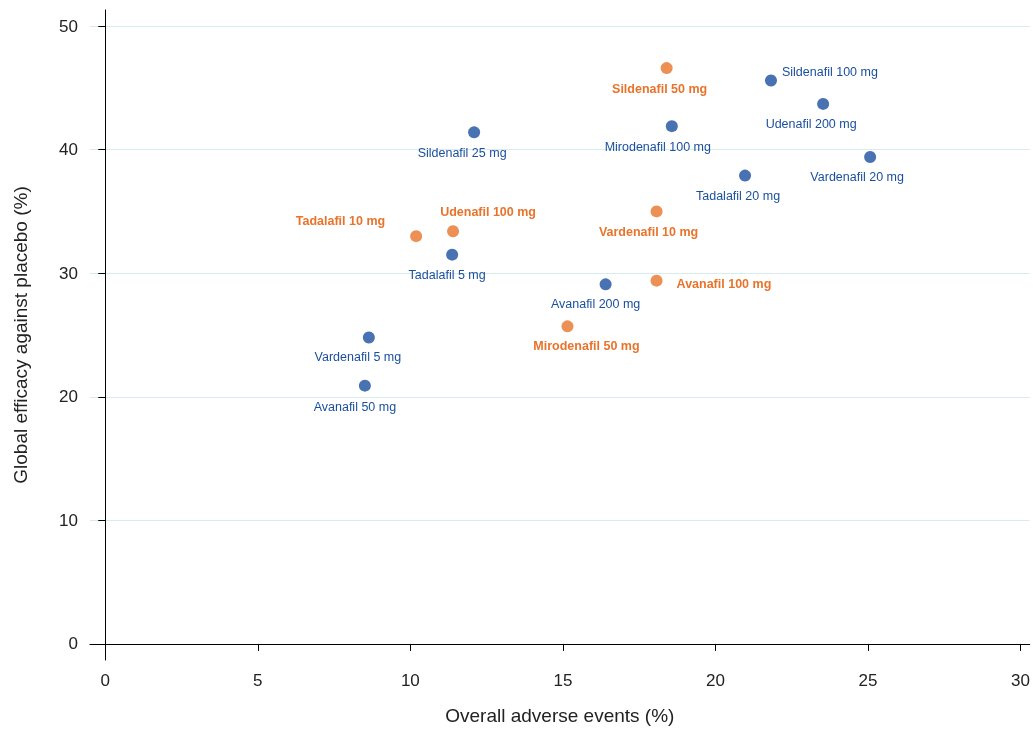 This screenshot has height=734, width=1033. Describe the element at coordinates (68, 150) in the screenshot. I see `y-tick-label: 40` at that location.